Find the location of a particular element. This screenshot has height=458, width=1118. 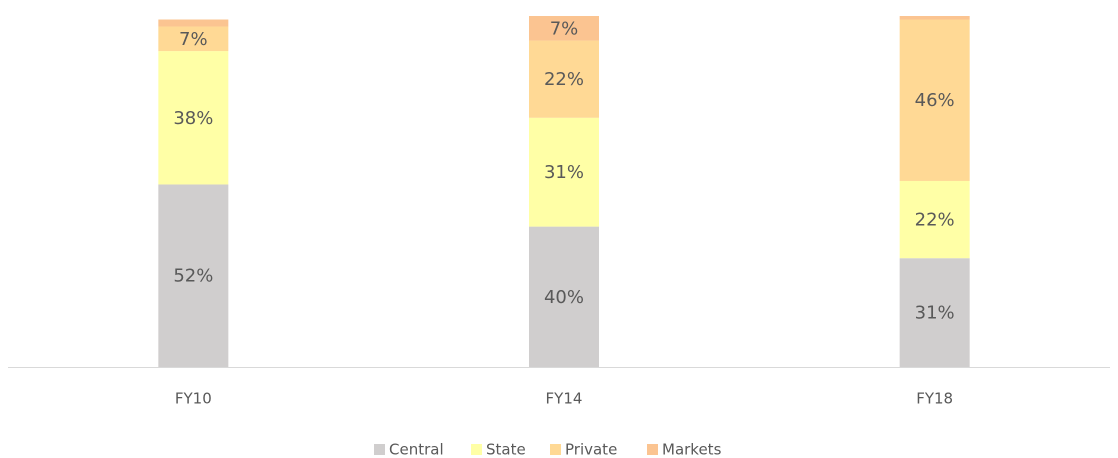

x-tick-label: FY10 is located at coordinates (193, 399).